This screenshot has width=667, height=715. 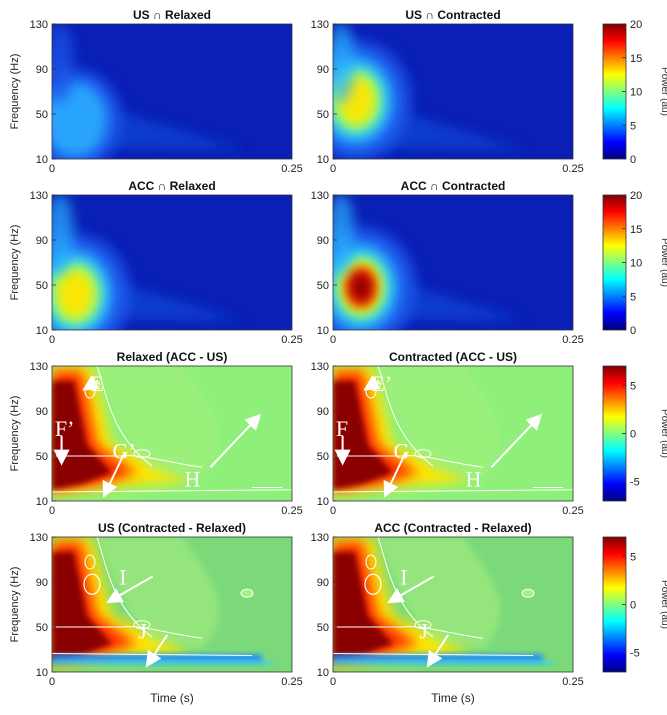 I want to click on annotation-label: F’, so click(x=65, y=428).